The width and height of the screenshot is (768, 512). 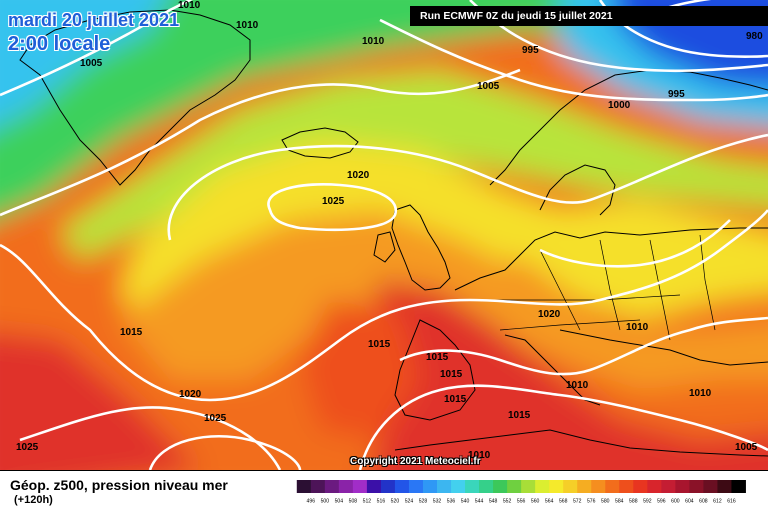 What do you see at coordinates (731, 501) in the screenshot?
I see `legend-tick-label: 616` at bounding box center [731, 501].